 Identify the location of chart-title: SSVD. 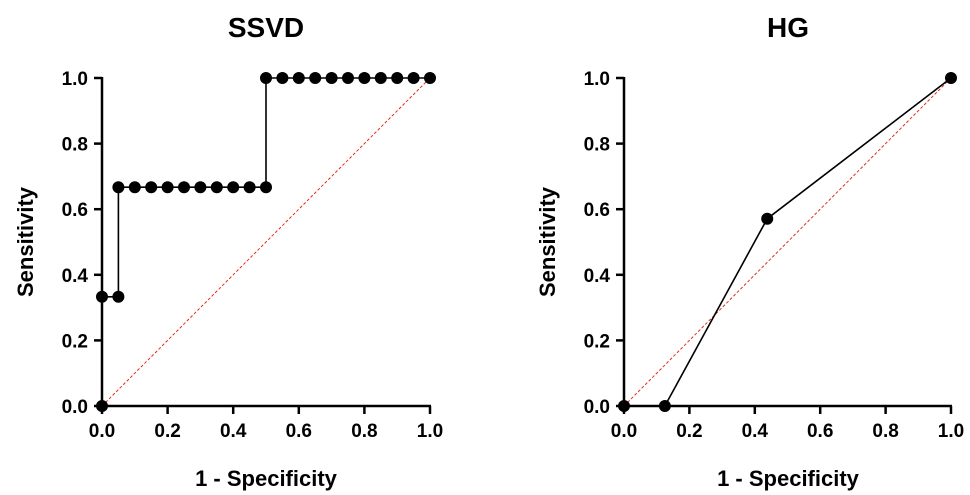
(266, 27).